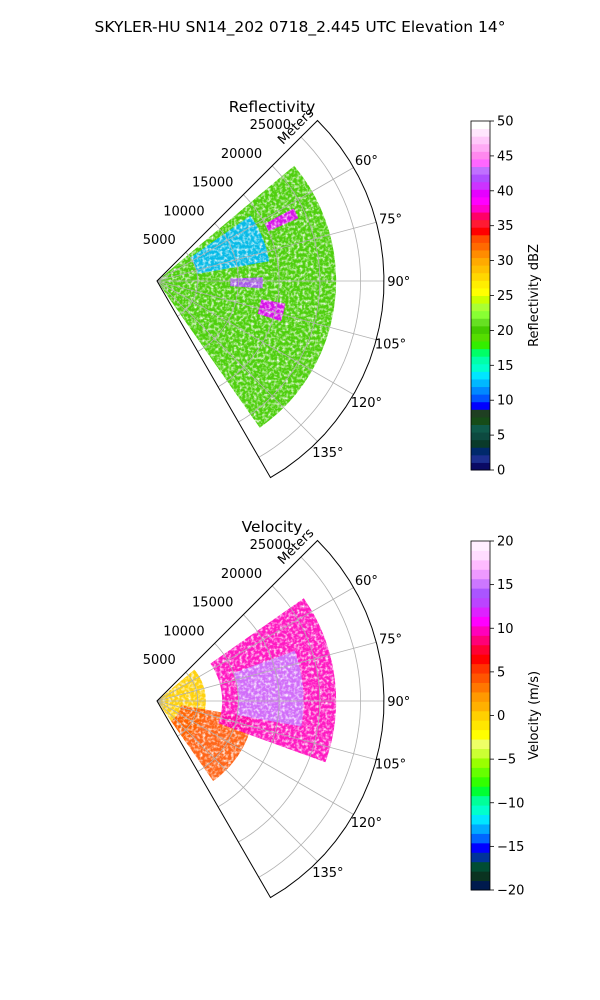 This screenshot has width=600, height=1000. I want to click on colorbar-tick-label: 25, so click(505, 296).